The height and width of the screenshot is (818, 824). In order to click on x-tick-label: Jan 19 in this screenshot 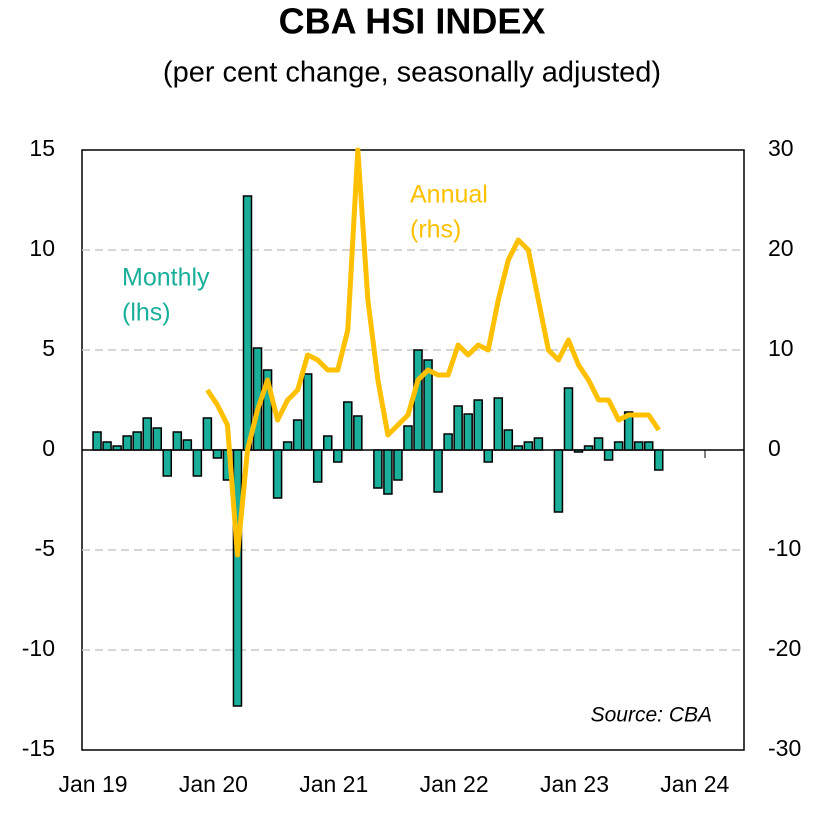, I will do `click(92, 784)`.